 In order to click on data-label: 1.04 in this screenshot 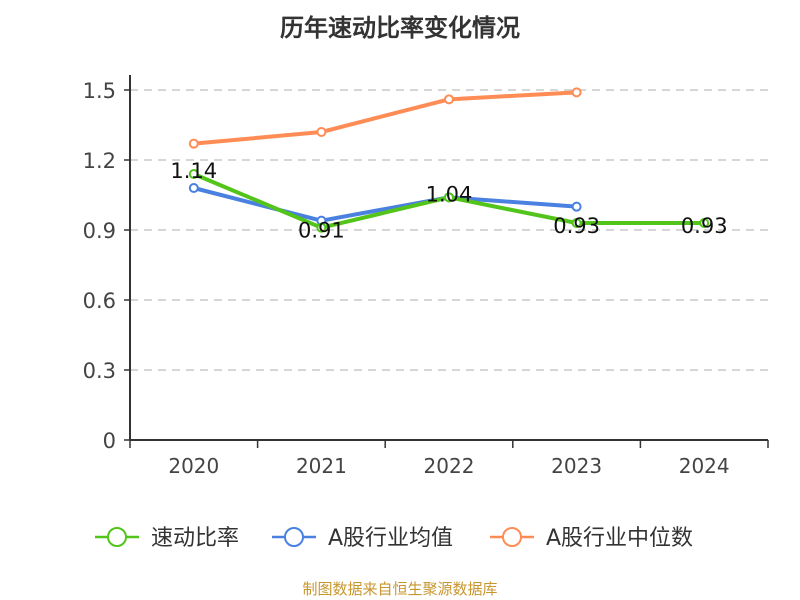, I will do `click(449, 194)`.